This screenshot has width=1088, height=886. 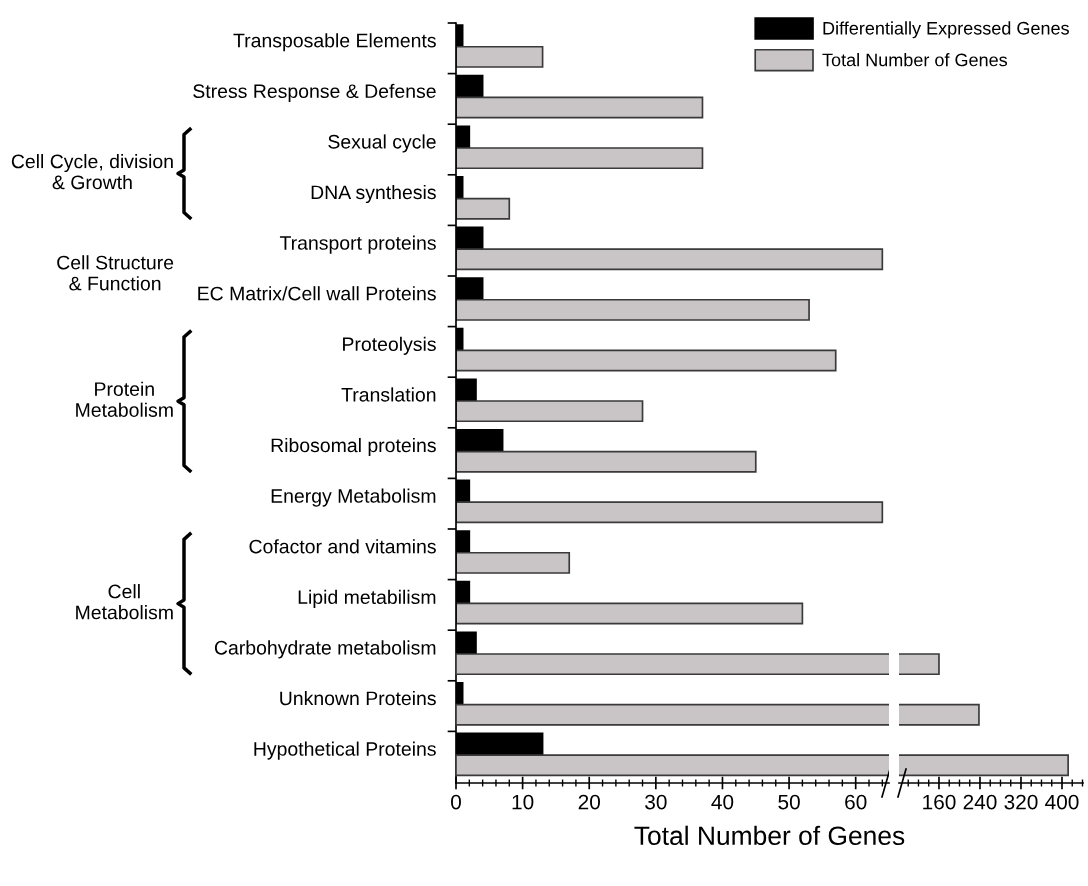 I want to click on x-tick-label: 160, so click(x=939, y=802).